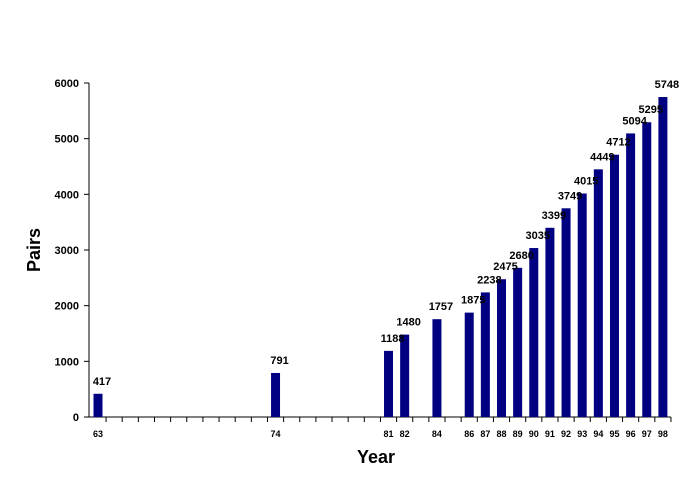 The height and width of the screenshot is (491, 693). Describe the element at coordinates (554, 216) in the screenshot. I see `bar-value-label: 3399` at that location.